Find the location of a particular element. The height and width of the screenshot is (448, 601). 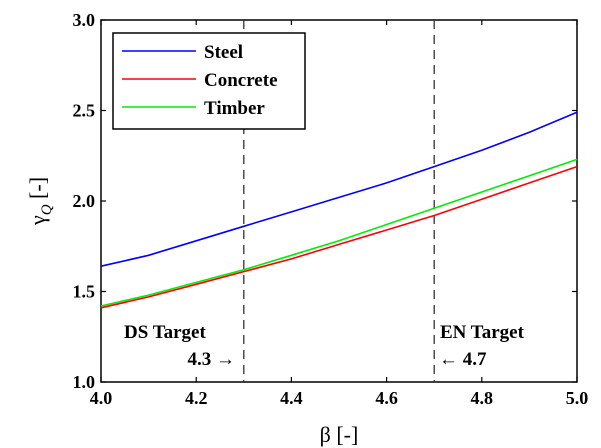

y-axis-subscript: Q is located at coordinates (47, 209).